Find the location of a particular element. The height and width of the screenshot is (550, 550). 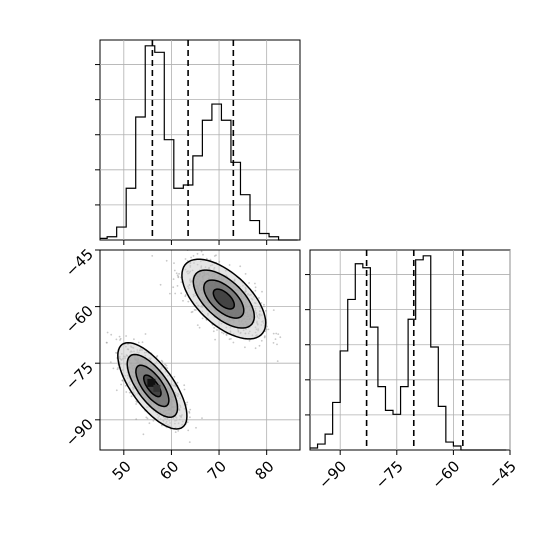

marginal-y-grid is located at coordinates (410, 350).